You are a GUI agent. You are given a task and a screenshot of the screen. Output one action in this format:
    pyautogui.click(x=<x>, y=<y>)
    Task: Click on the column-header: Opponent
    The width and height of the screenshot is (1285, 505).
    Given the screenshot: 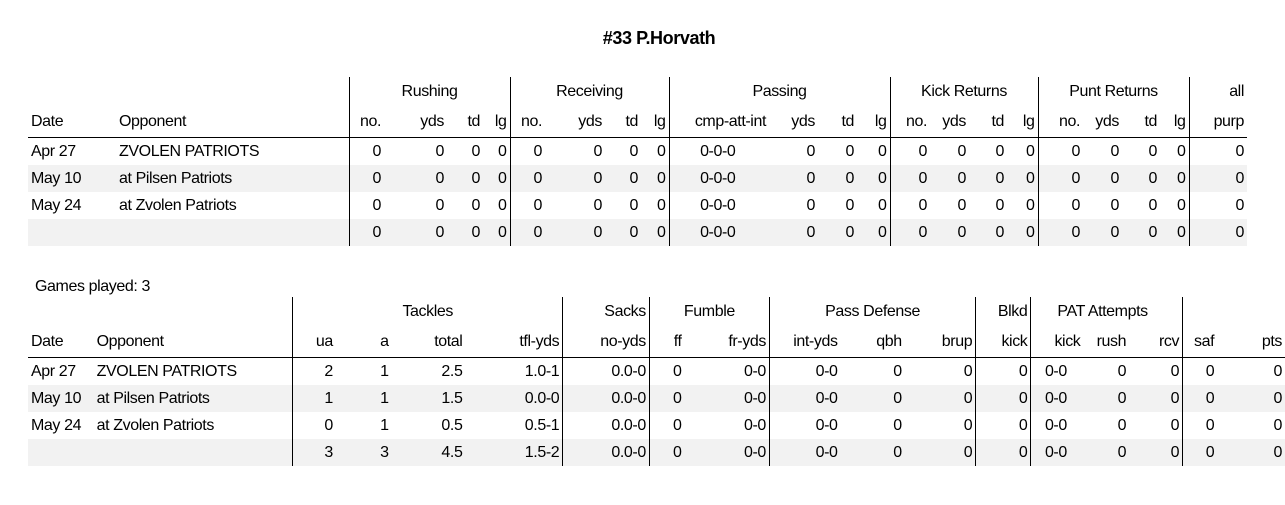 What is the action you would take?
    pyautogui.click(x=232, y=122)
    